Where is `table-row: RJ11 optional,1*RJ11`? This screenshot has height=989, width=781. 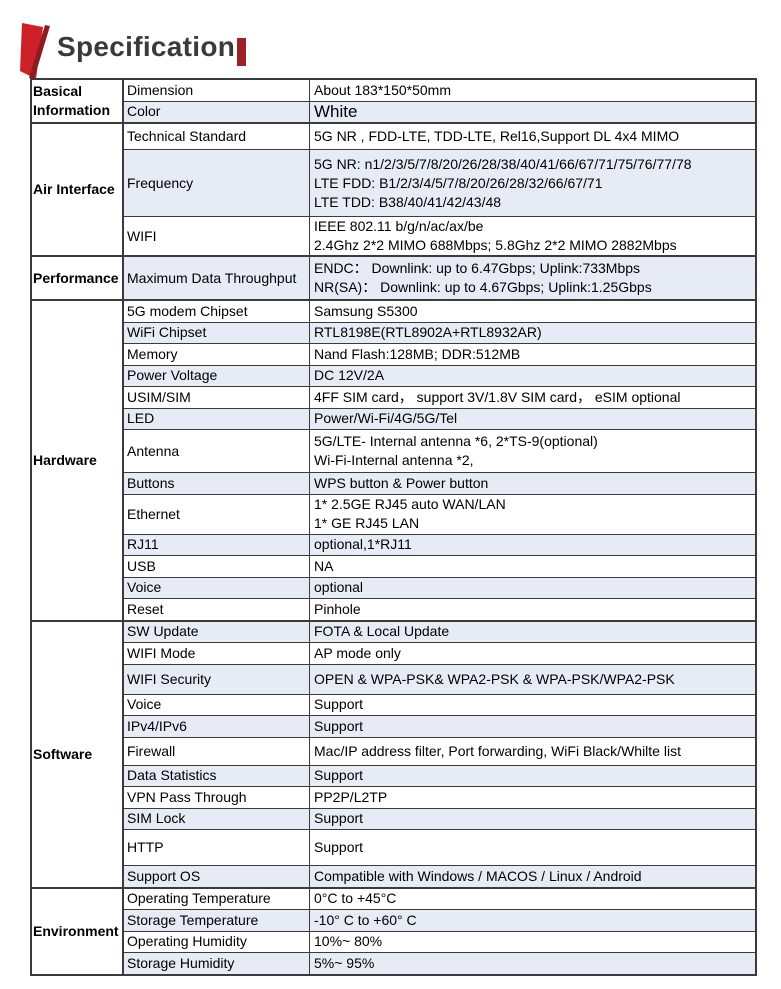 table-row: RJ11 optional,1*RJ11 is located at coordinates (439, 545).